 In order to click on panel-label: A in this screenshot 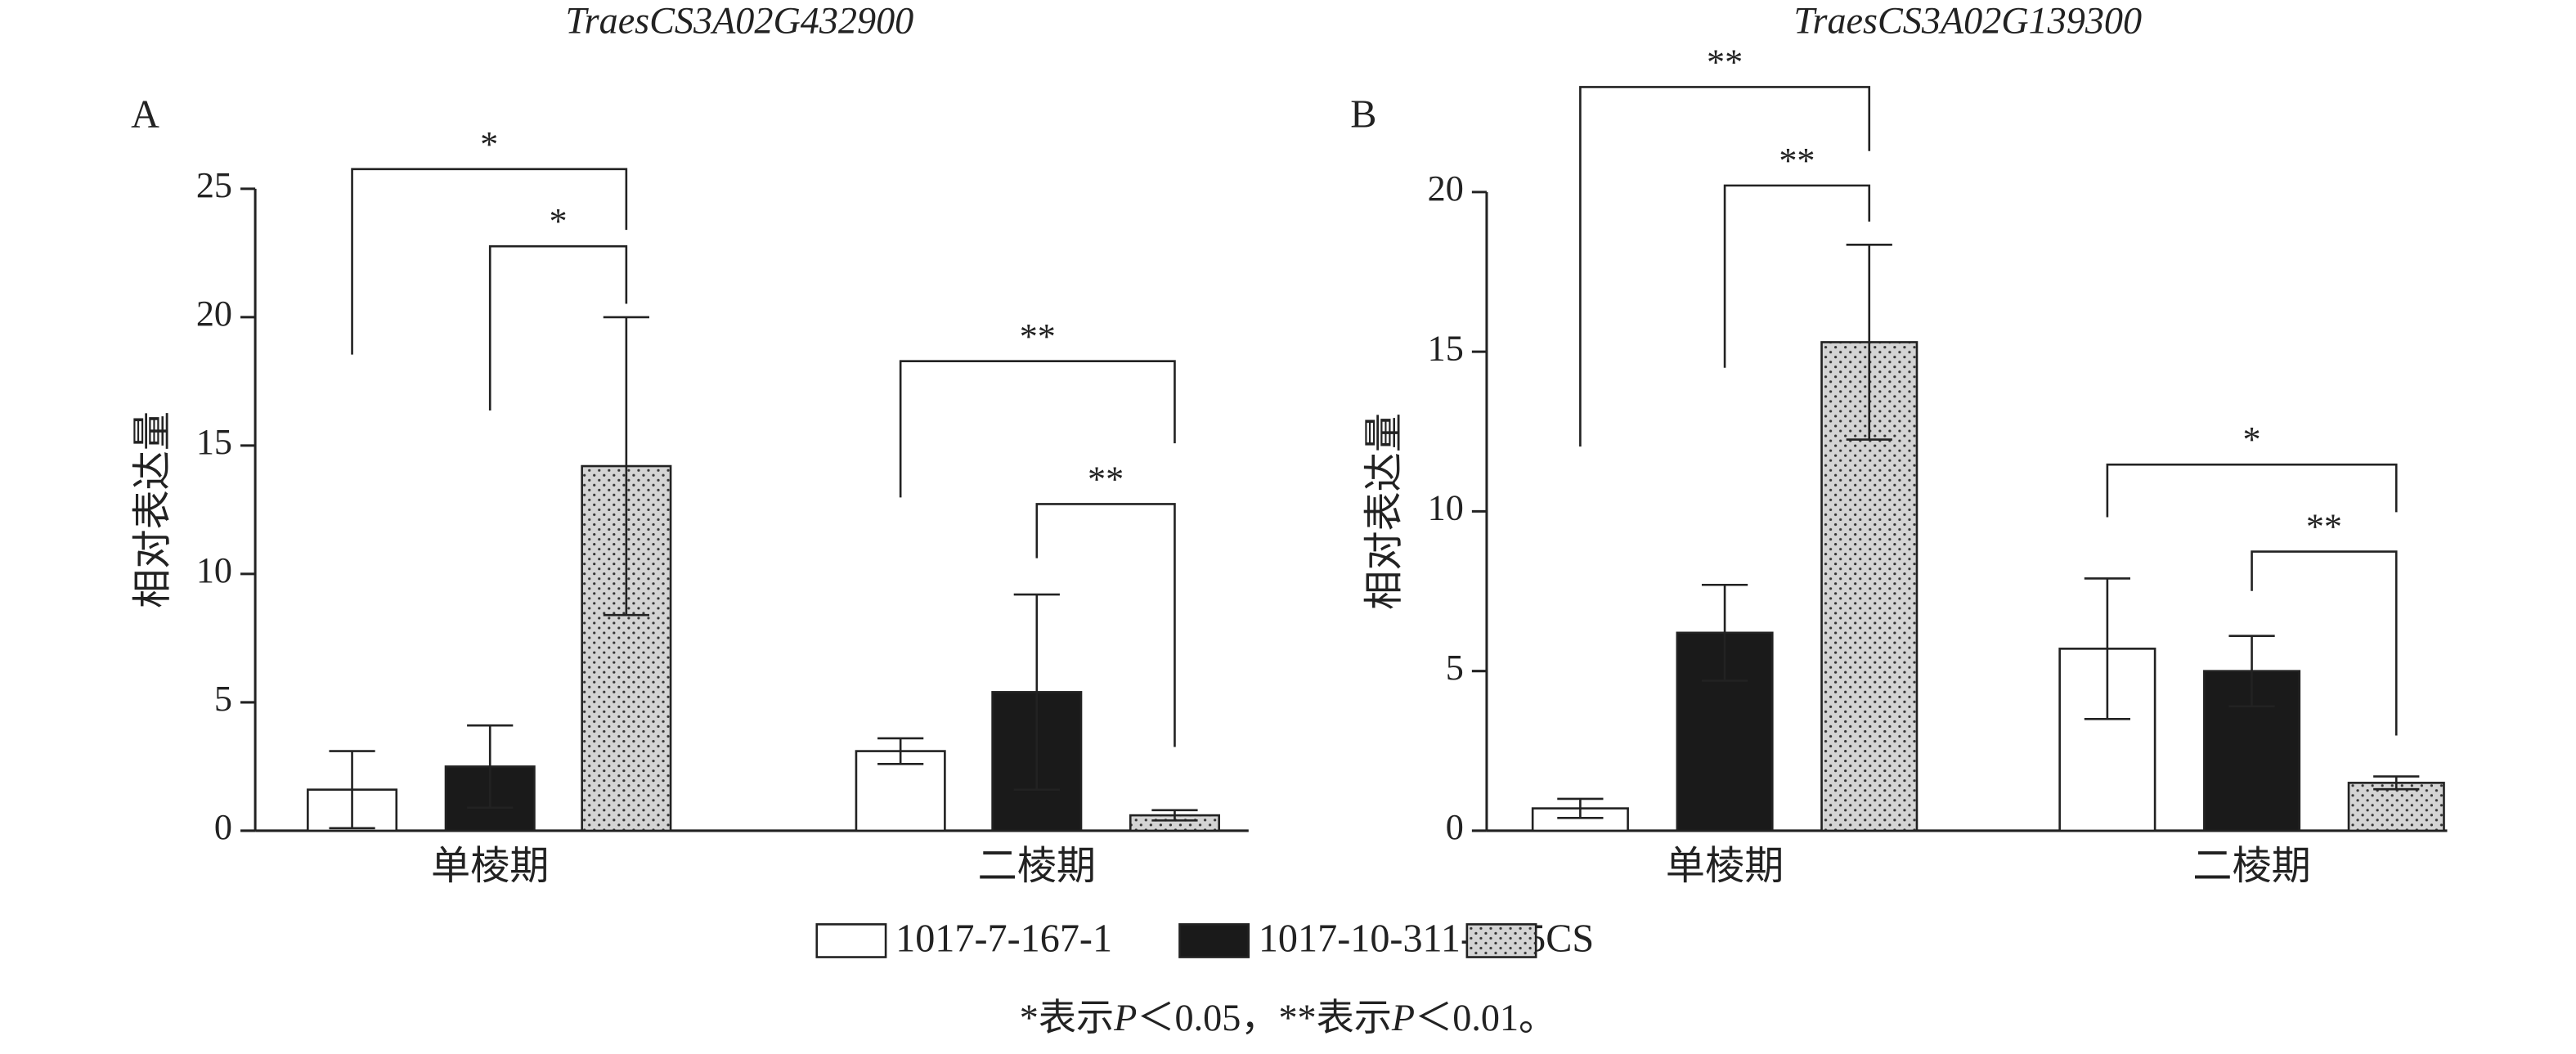, I will do `click(145, 115)`.